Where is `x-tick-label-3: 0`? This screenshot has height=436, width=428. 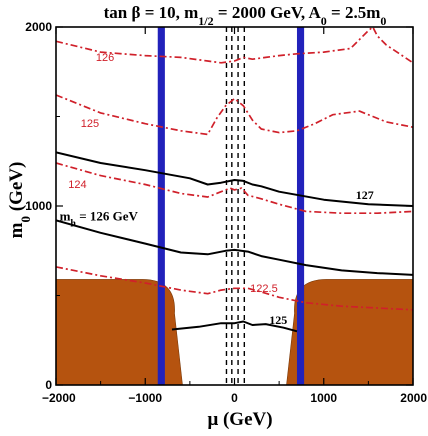
x-tick-label-3: 0 is located at coordinates (234, 398).